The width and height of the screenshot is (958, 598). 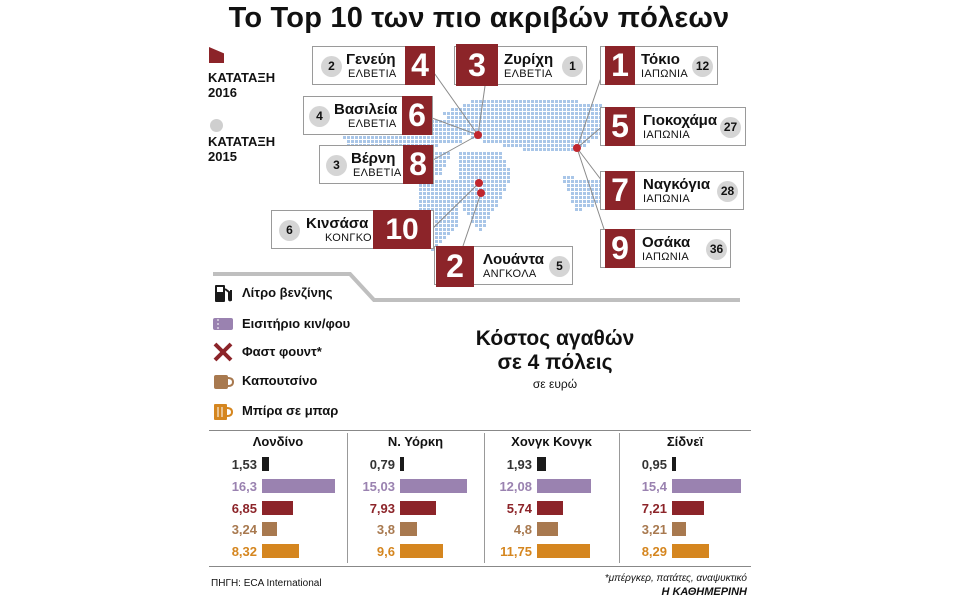 What do you see at coordinates (654, 551) in the screenshot?
I see `data-label: 8,29` at bounding box center [654, 551].